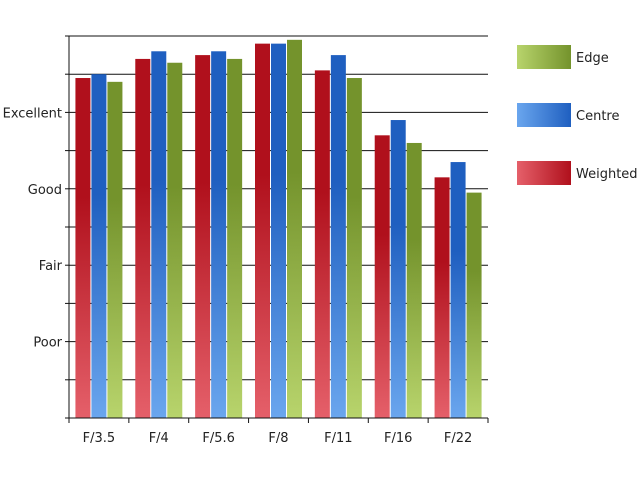  I want to click on x-tick-label: F/22, so click(458, 438).